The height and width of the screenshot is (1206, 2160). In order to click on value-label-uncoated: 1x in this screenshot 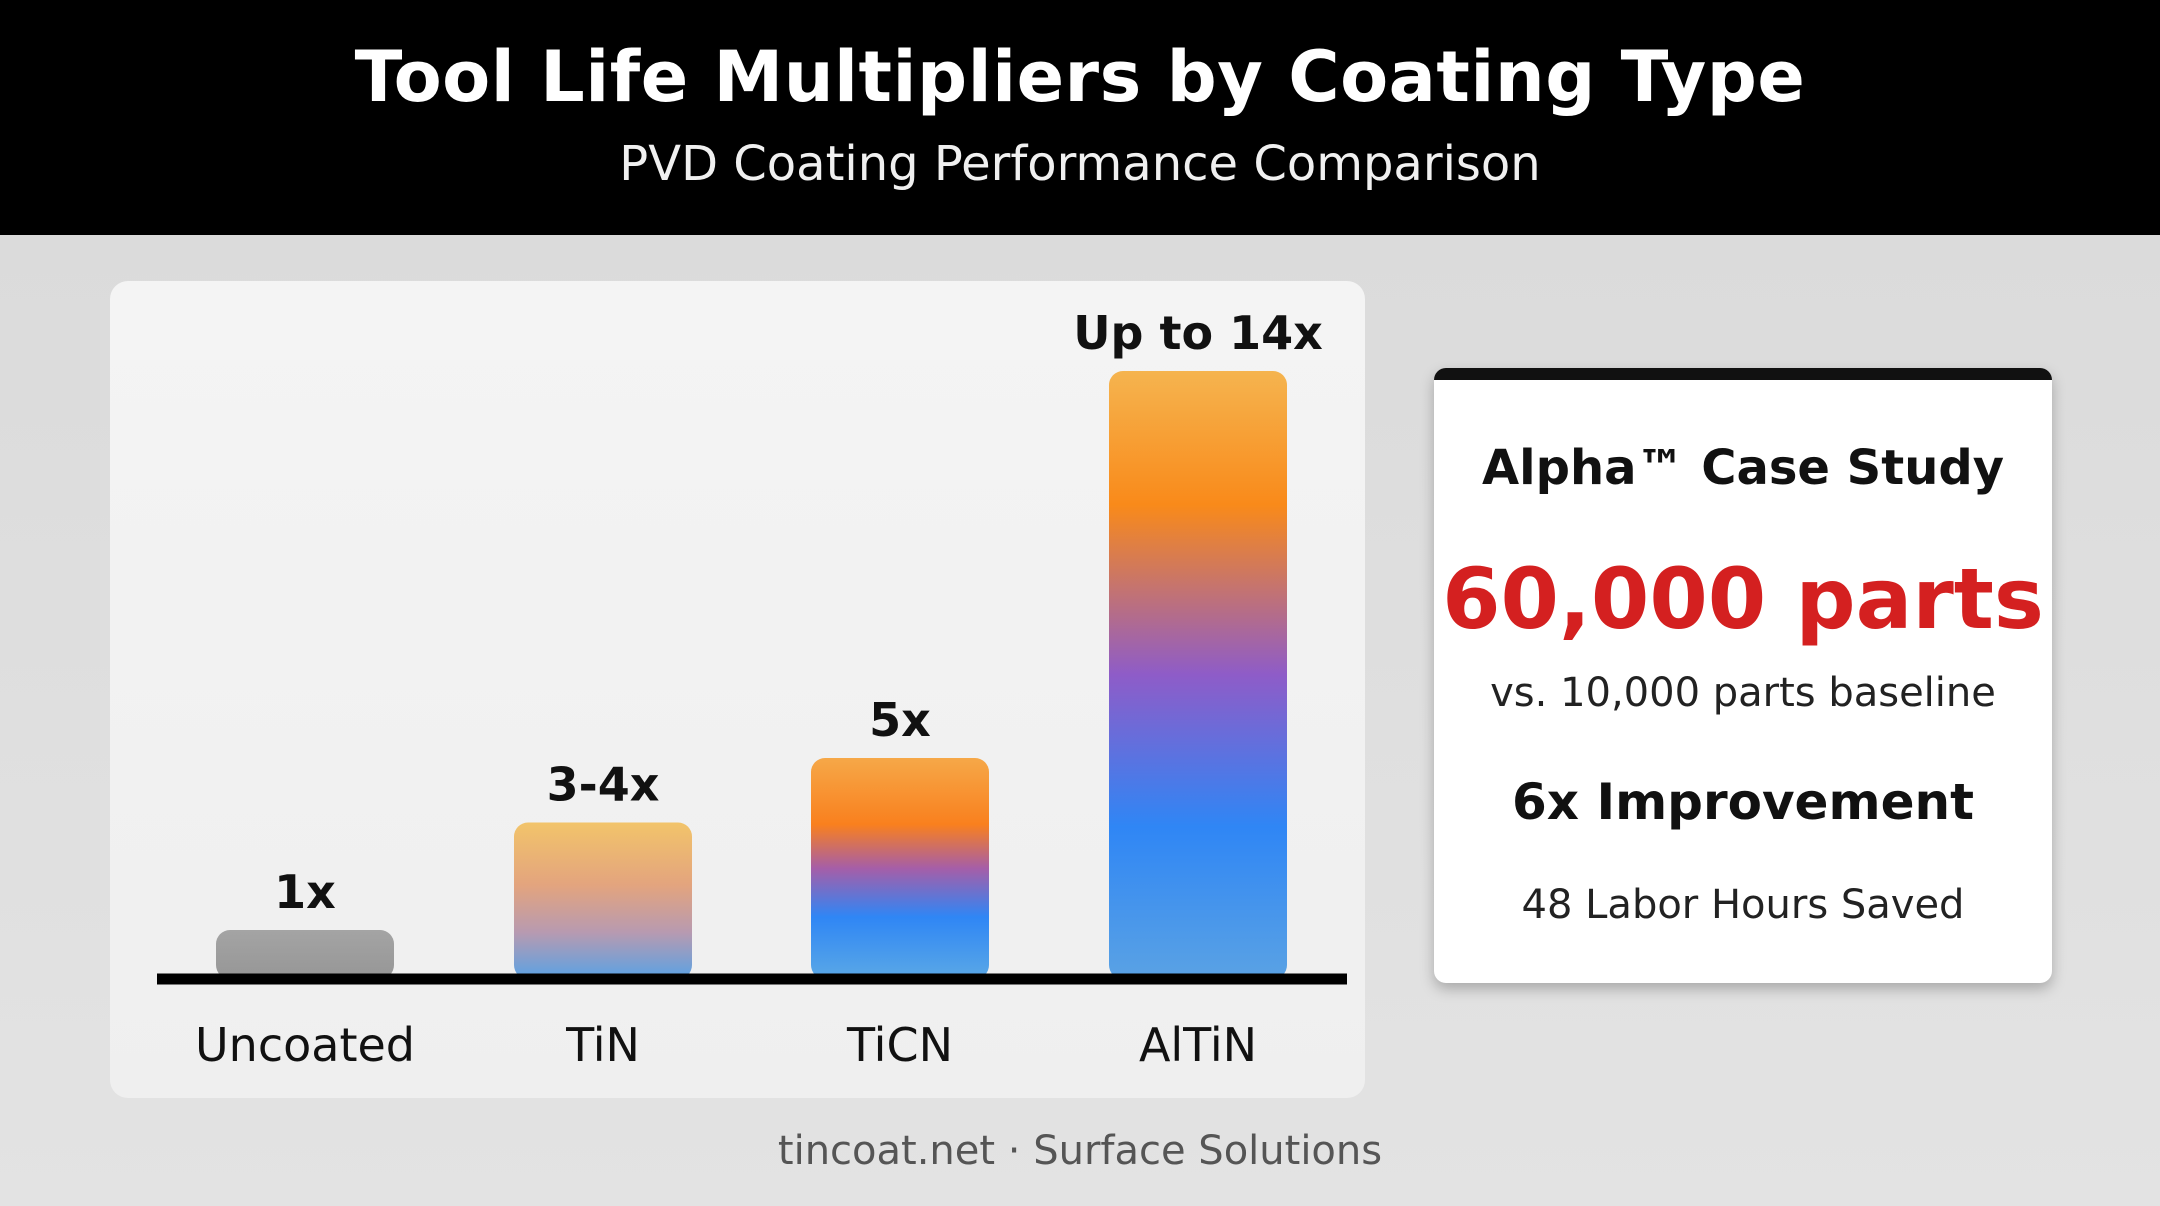, I will do `click(305, 892)`.